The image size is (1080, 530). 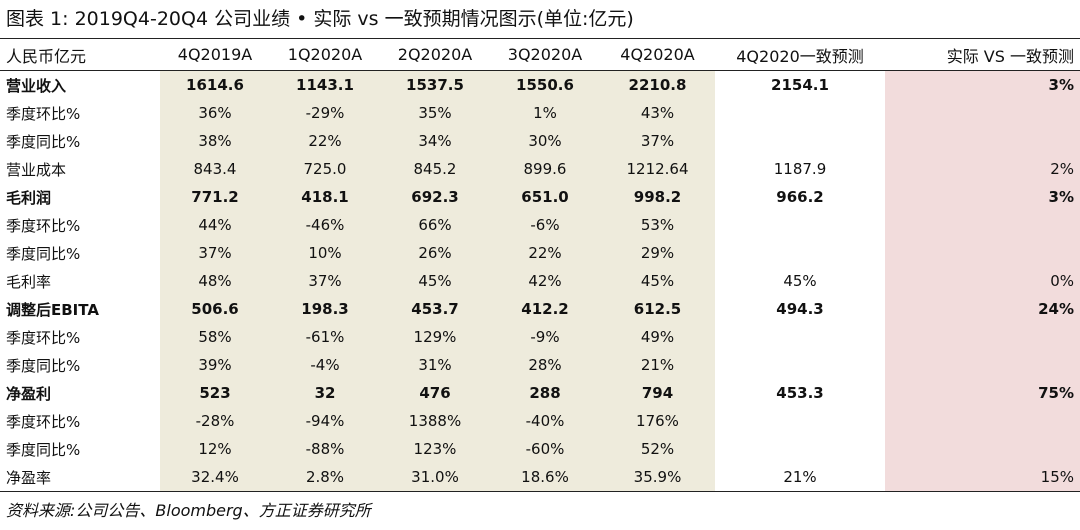 I want to click on table-cell: -61%, so click(x=325, y=337).